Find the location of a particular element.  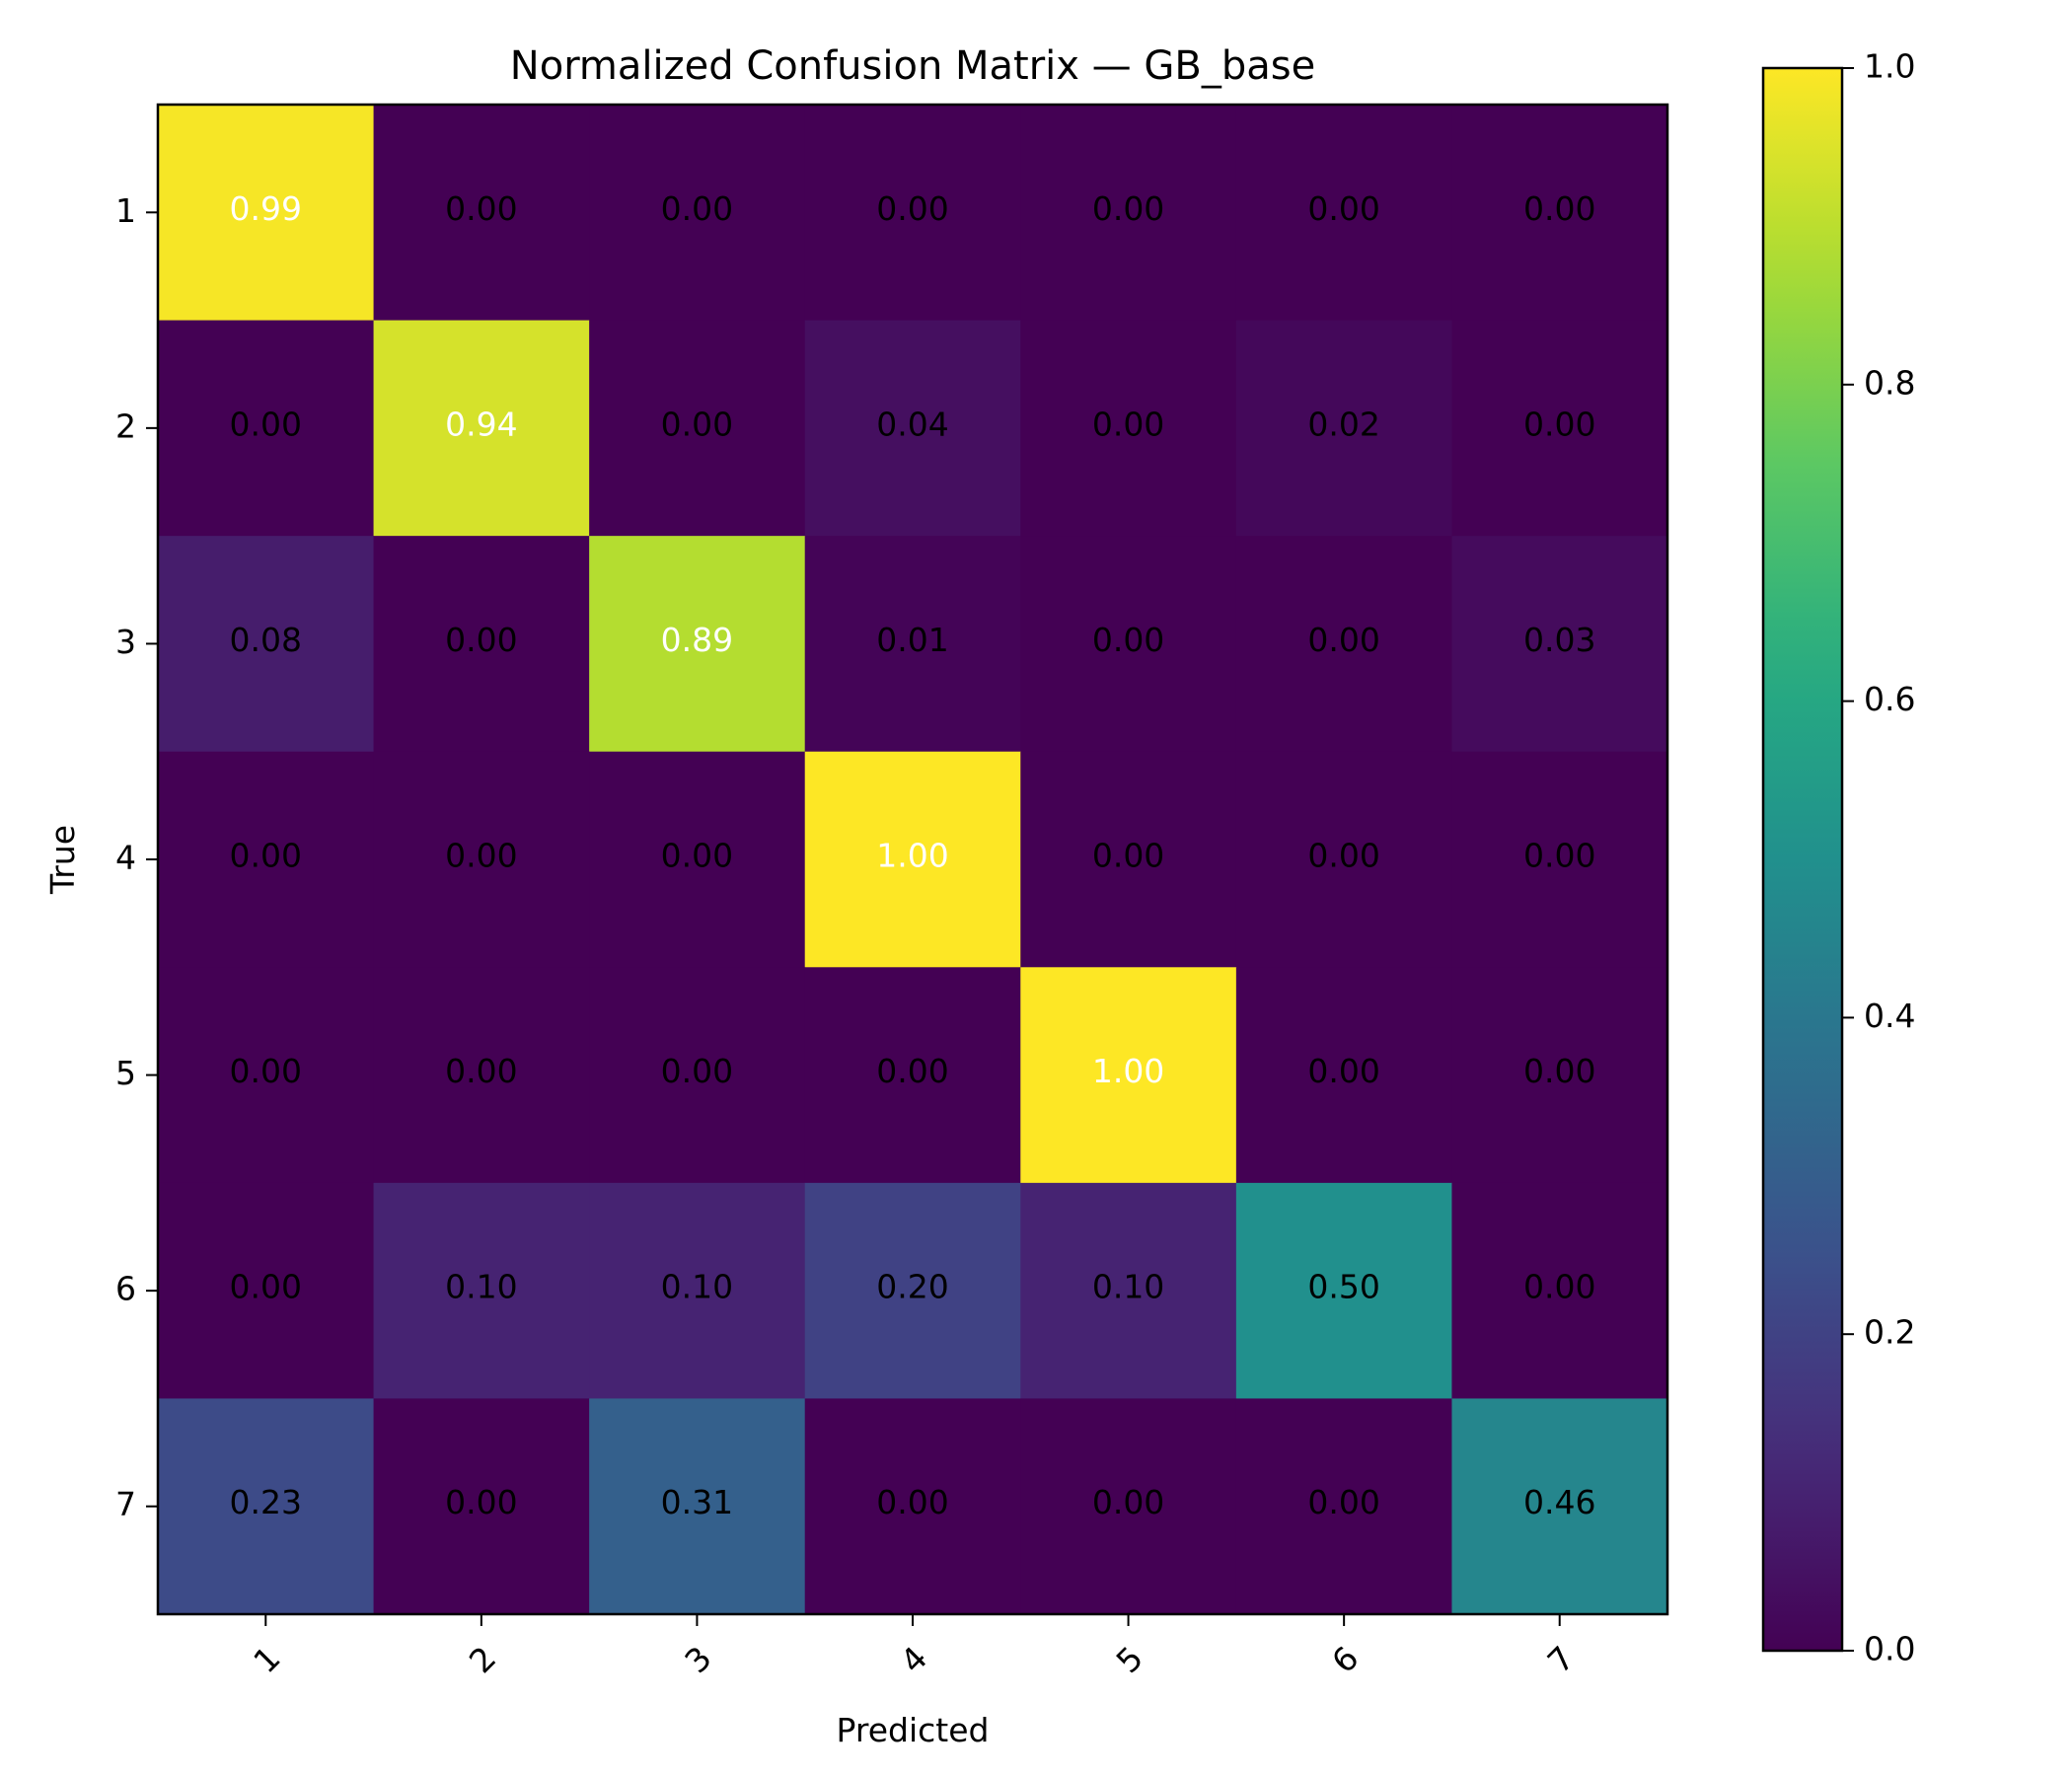

y-tick-label: 4 is located at coordinates (126, 858).